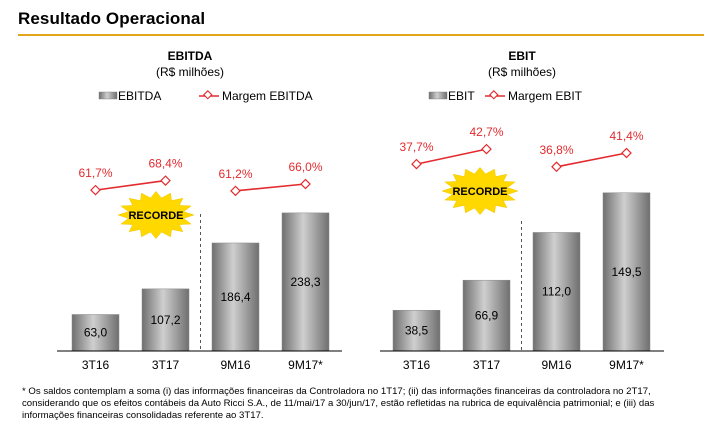  What do you see at coordinates (305, 365) in the screenshot?
I see `ebitda-x-tick-4: 9M17*` at bounding box center [305, 365].